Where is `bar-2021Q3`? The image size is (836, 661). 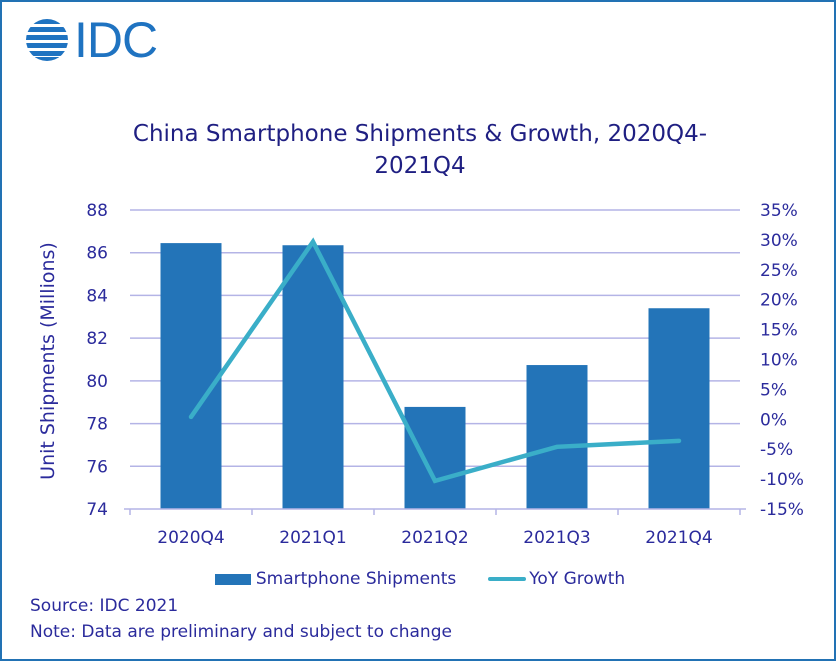 bar-2021Q3 is located at coordinates (557, 437).